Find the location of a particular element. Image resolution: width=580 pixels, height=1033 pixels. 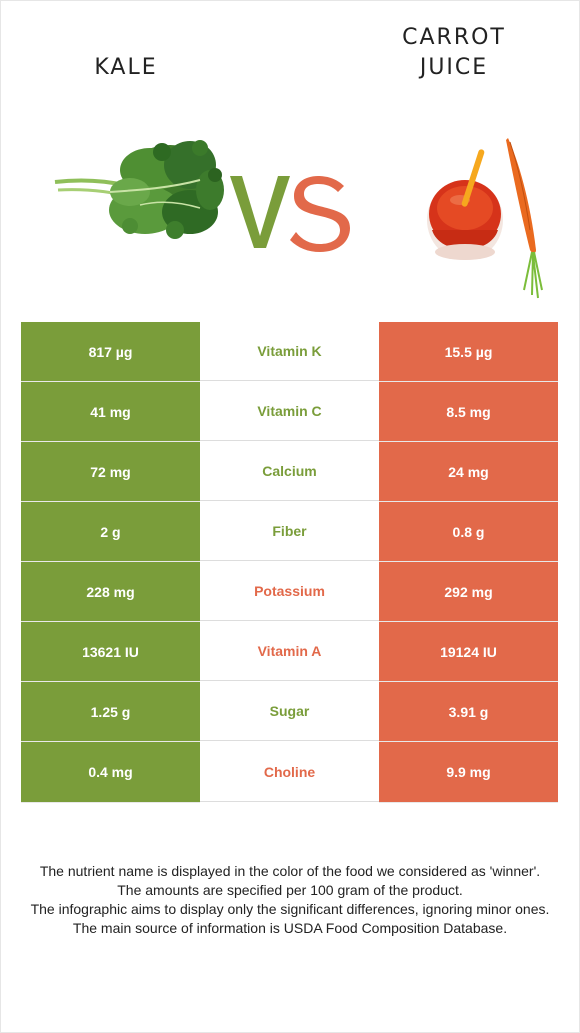

kale-value: 2 g is located at coordinates (110, 532).